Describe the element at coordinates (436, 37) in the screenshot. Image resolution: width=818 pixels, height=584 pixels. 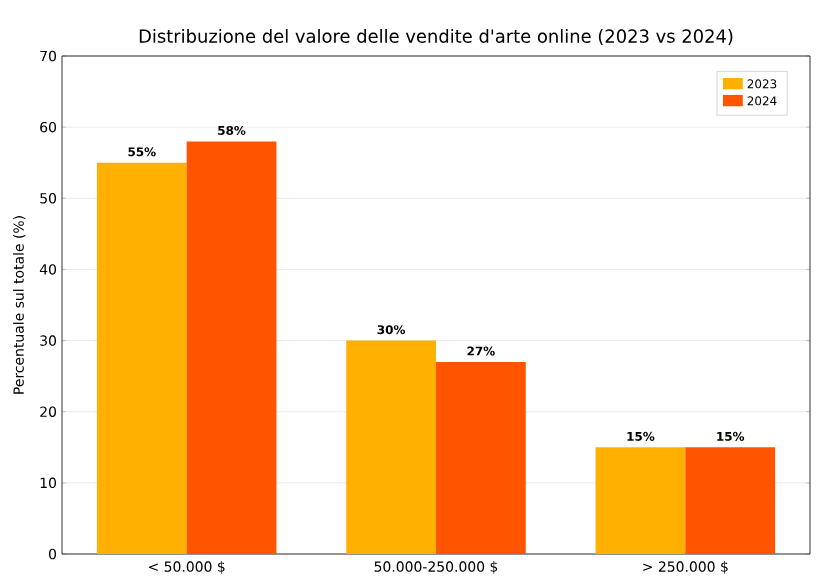
I see `chart-title: Distribuzione del valore delle vendite d'arte online (2023 vs 2024)` at that location.